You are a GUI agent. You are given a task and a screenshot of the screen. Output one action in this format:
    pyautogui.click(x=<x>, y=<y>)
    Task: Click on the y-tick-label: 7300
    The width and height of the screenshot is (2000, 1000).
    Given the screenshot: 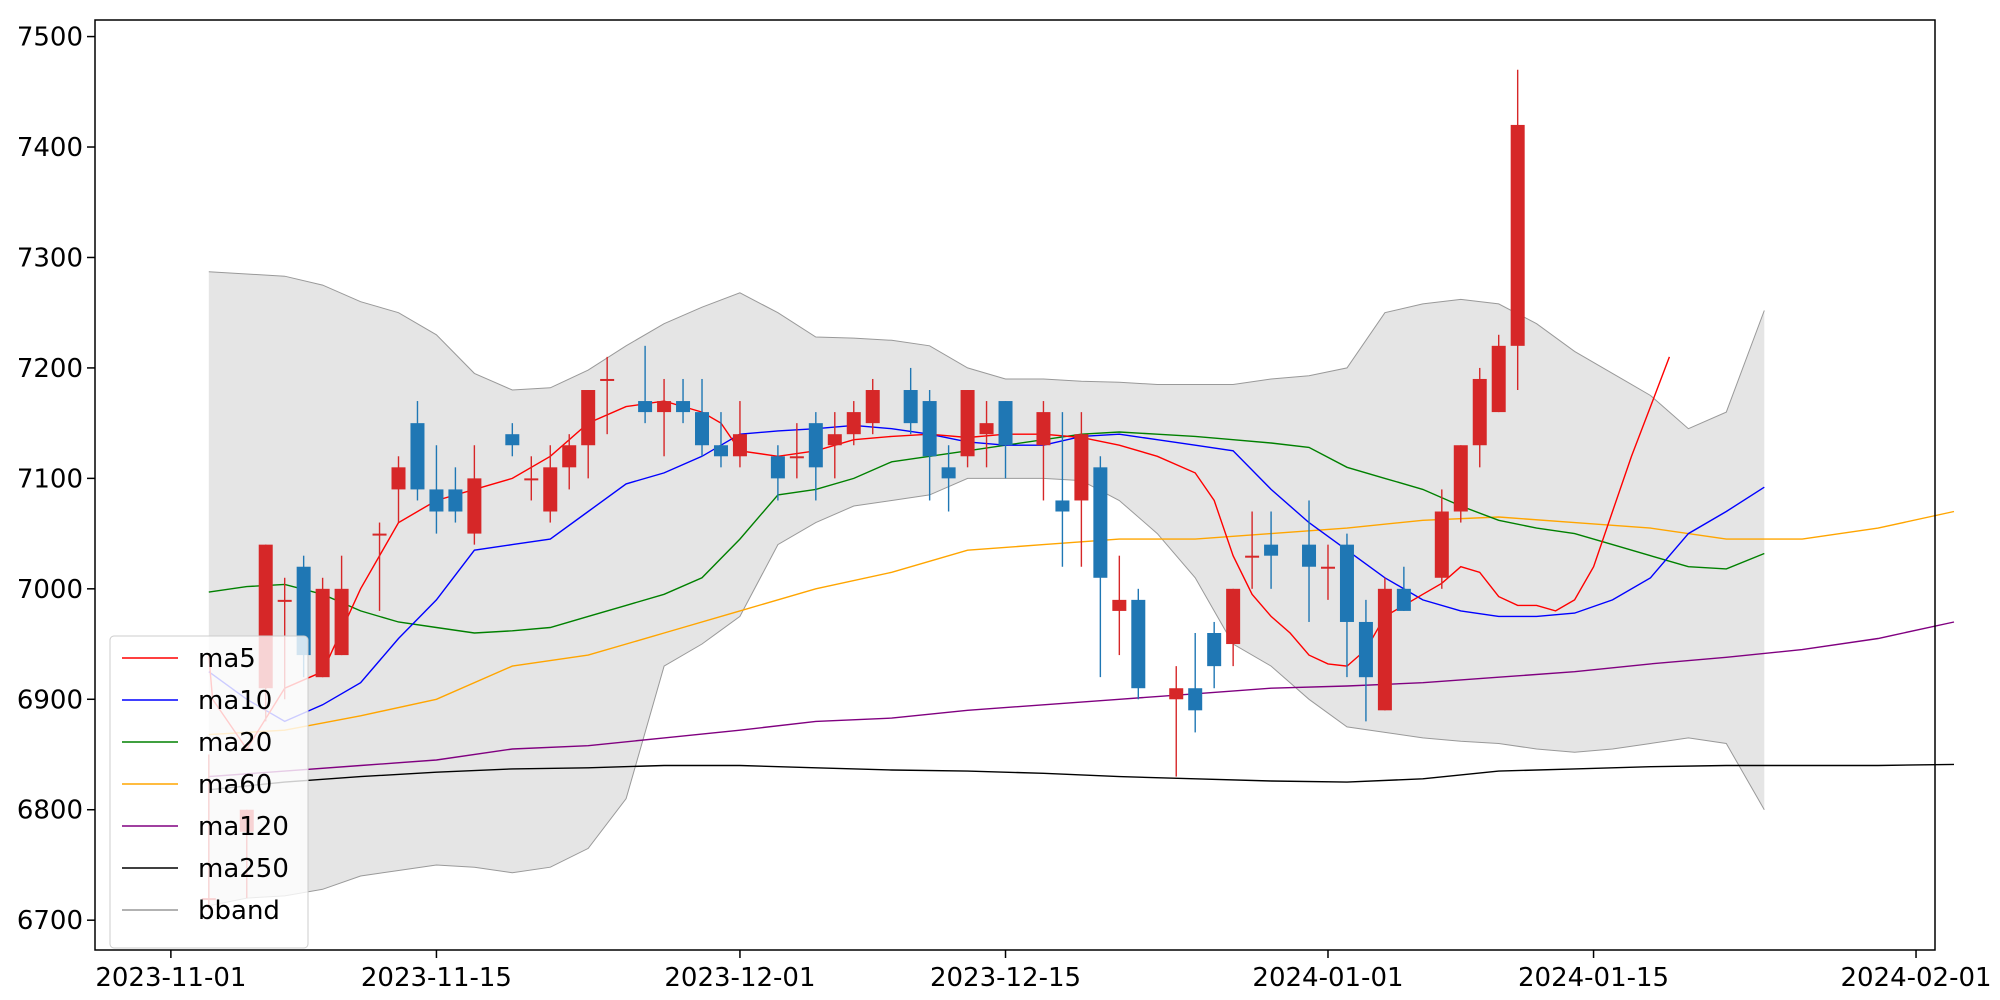 What is the action you would take?
    pyautogui.click(x=50, y=258)
    